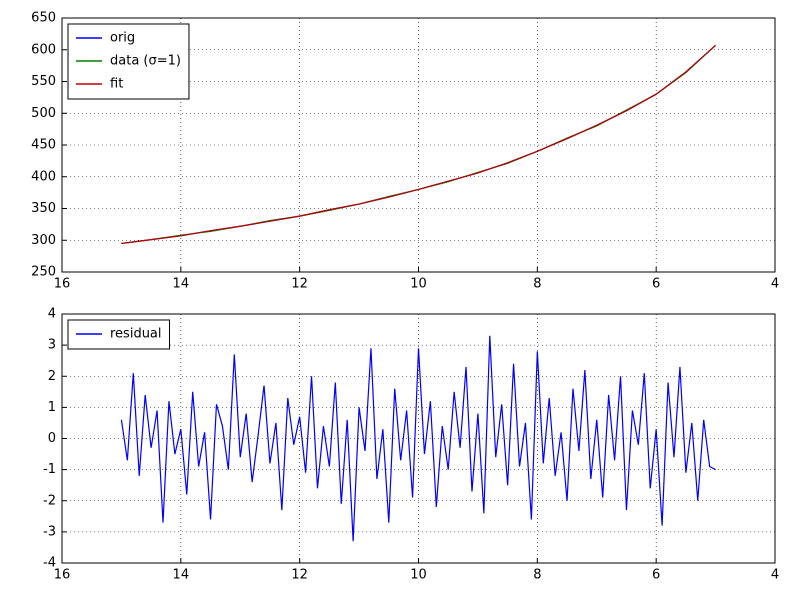  Describe the element at coordinates (52, 376) in the screenshot. I see `y-tick-label: 2` at that location.